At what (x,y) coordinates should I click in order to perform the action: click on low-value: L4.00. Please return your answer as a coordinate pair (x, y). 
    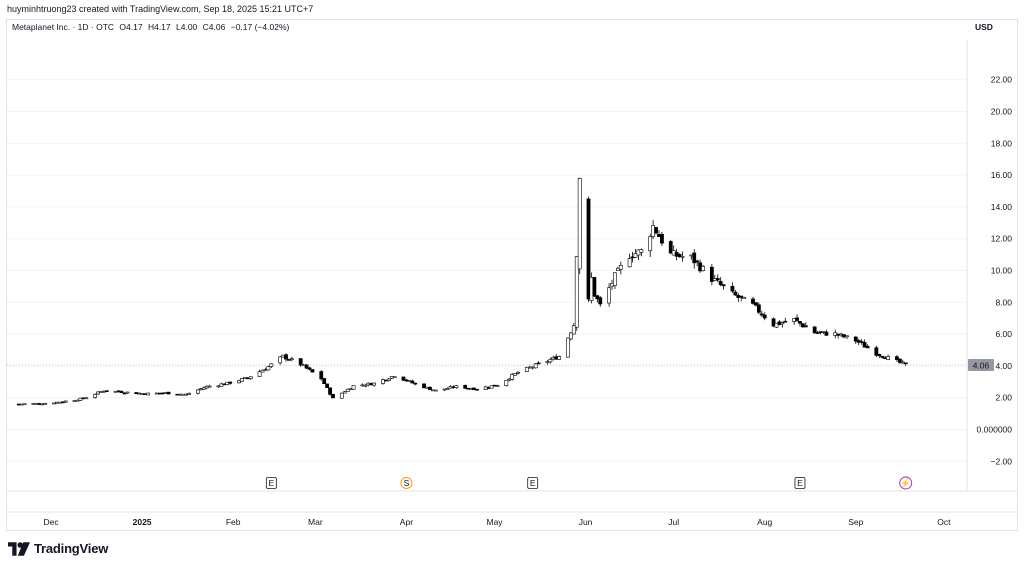
    Looking at the image, I should click on (187, 27).